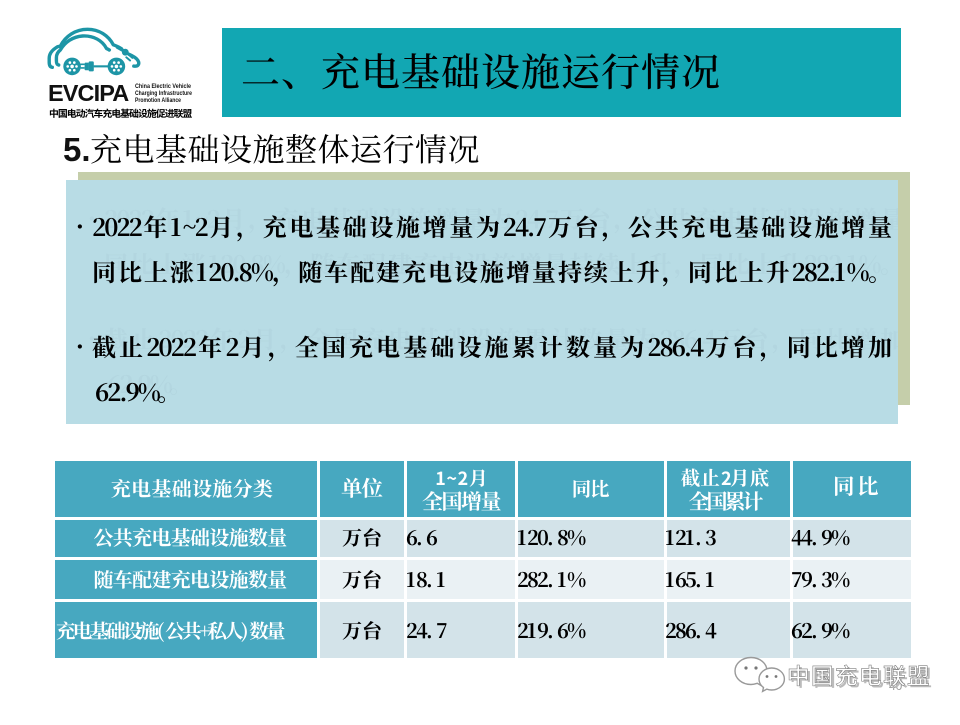  Describe the element at coordinates (158, 101) in the screenshot. I see `svg-text: Promotion Alliance` at that location.